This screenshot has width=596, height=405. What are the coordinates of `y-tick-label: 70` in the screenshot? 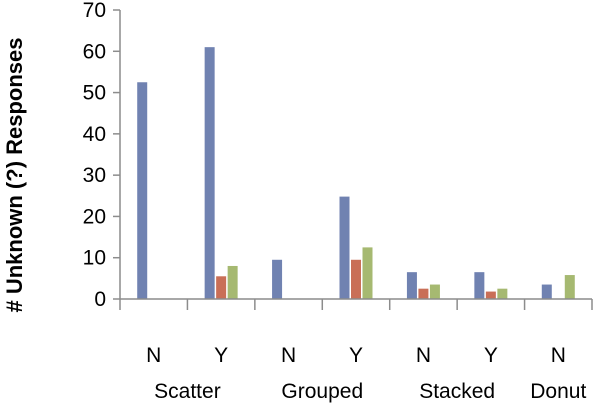 It's located at (94, 11).